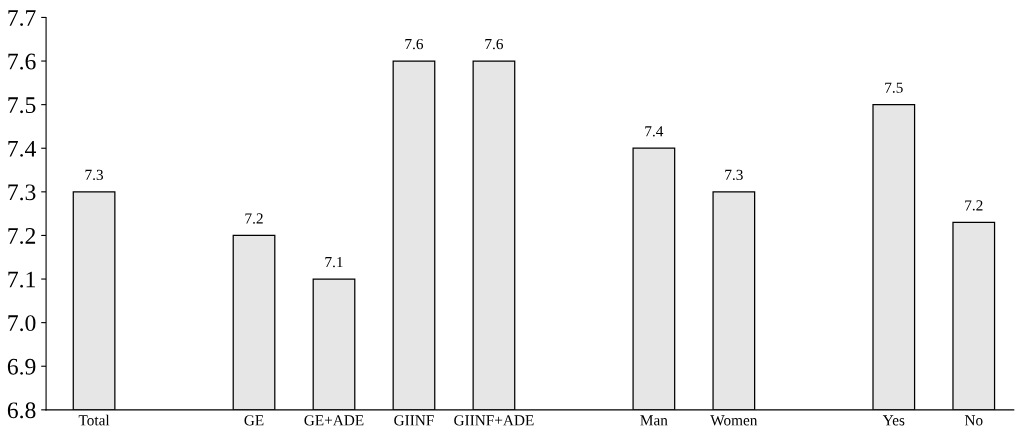  Describe the element at coordinates (22, 18) in the screenshot. I see `y-tick-label: 7.7` at that location.